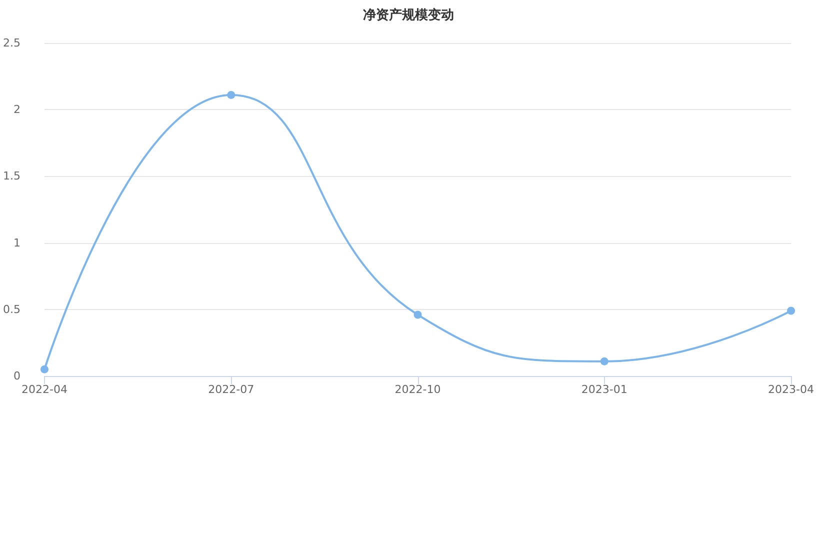 The height and width of the screenshot is (536, 817). Describe the element at coordinates (408, 15) in the screenshot. I see `chart-title: 净资产规模变动` at that location.